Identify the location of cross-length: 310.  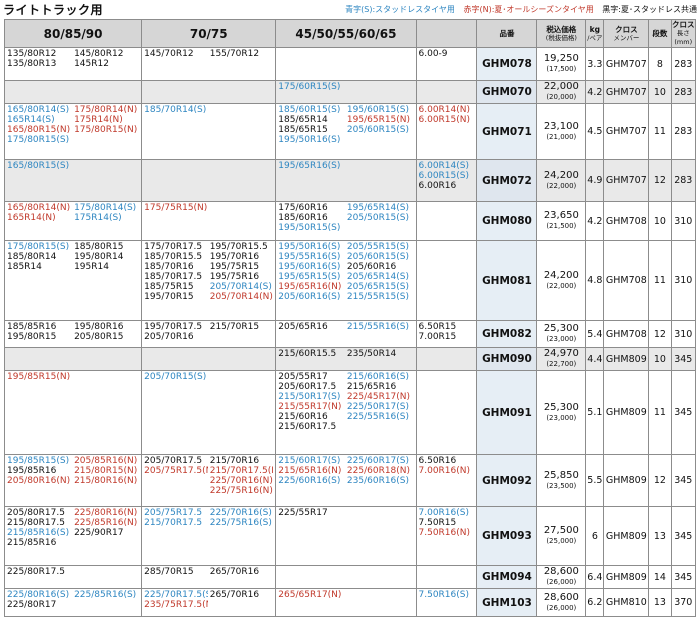
(683, 280).